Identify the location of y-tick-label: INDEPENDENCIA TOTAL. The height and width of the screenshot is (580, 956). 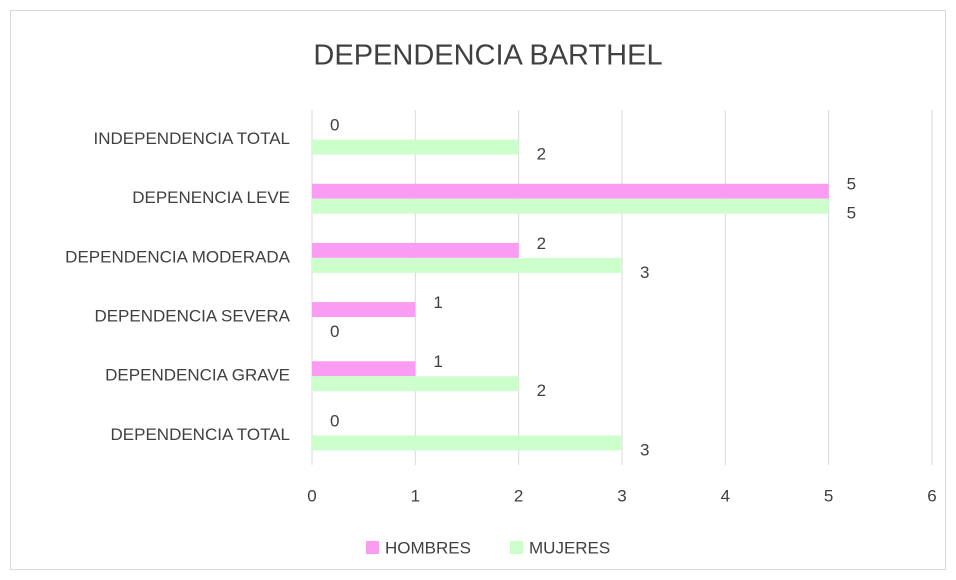
(192, 138).